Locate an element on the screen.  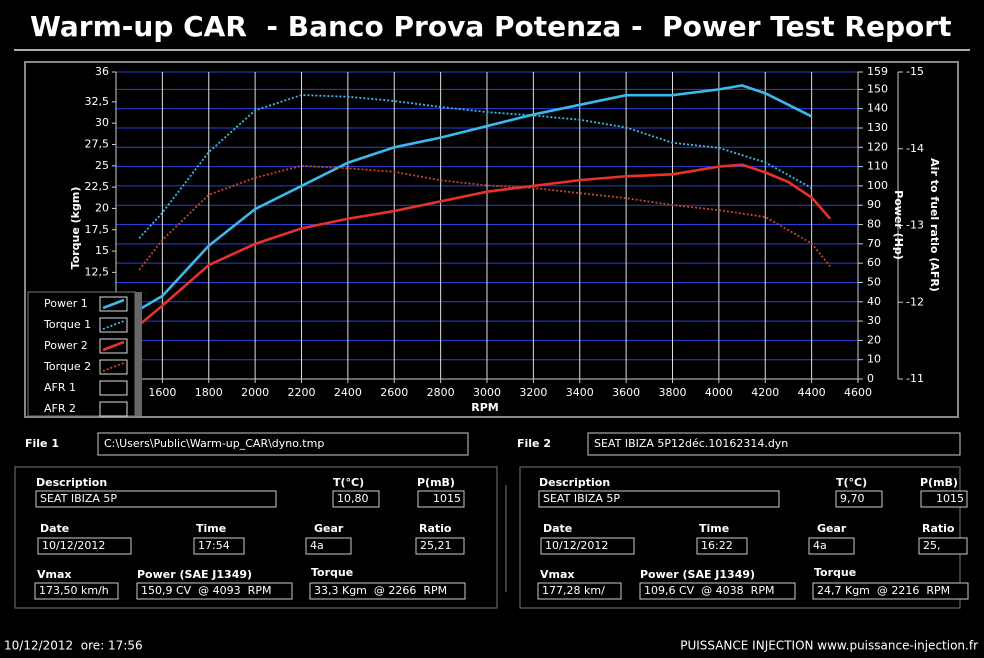
y2-tick-label: 120 is located at coordinates (877, 146).